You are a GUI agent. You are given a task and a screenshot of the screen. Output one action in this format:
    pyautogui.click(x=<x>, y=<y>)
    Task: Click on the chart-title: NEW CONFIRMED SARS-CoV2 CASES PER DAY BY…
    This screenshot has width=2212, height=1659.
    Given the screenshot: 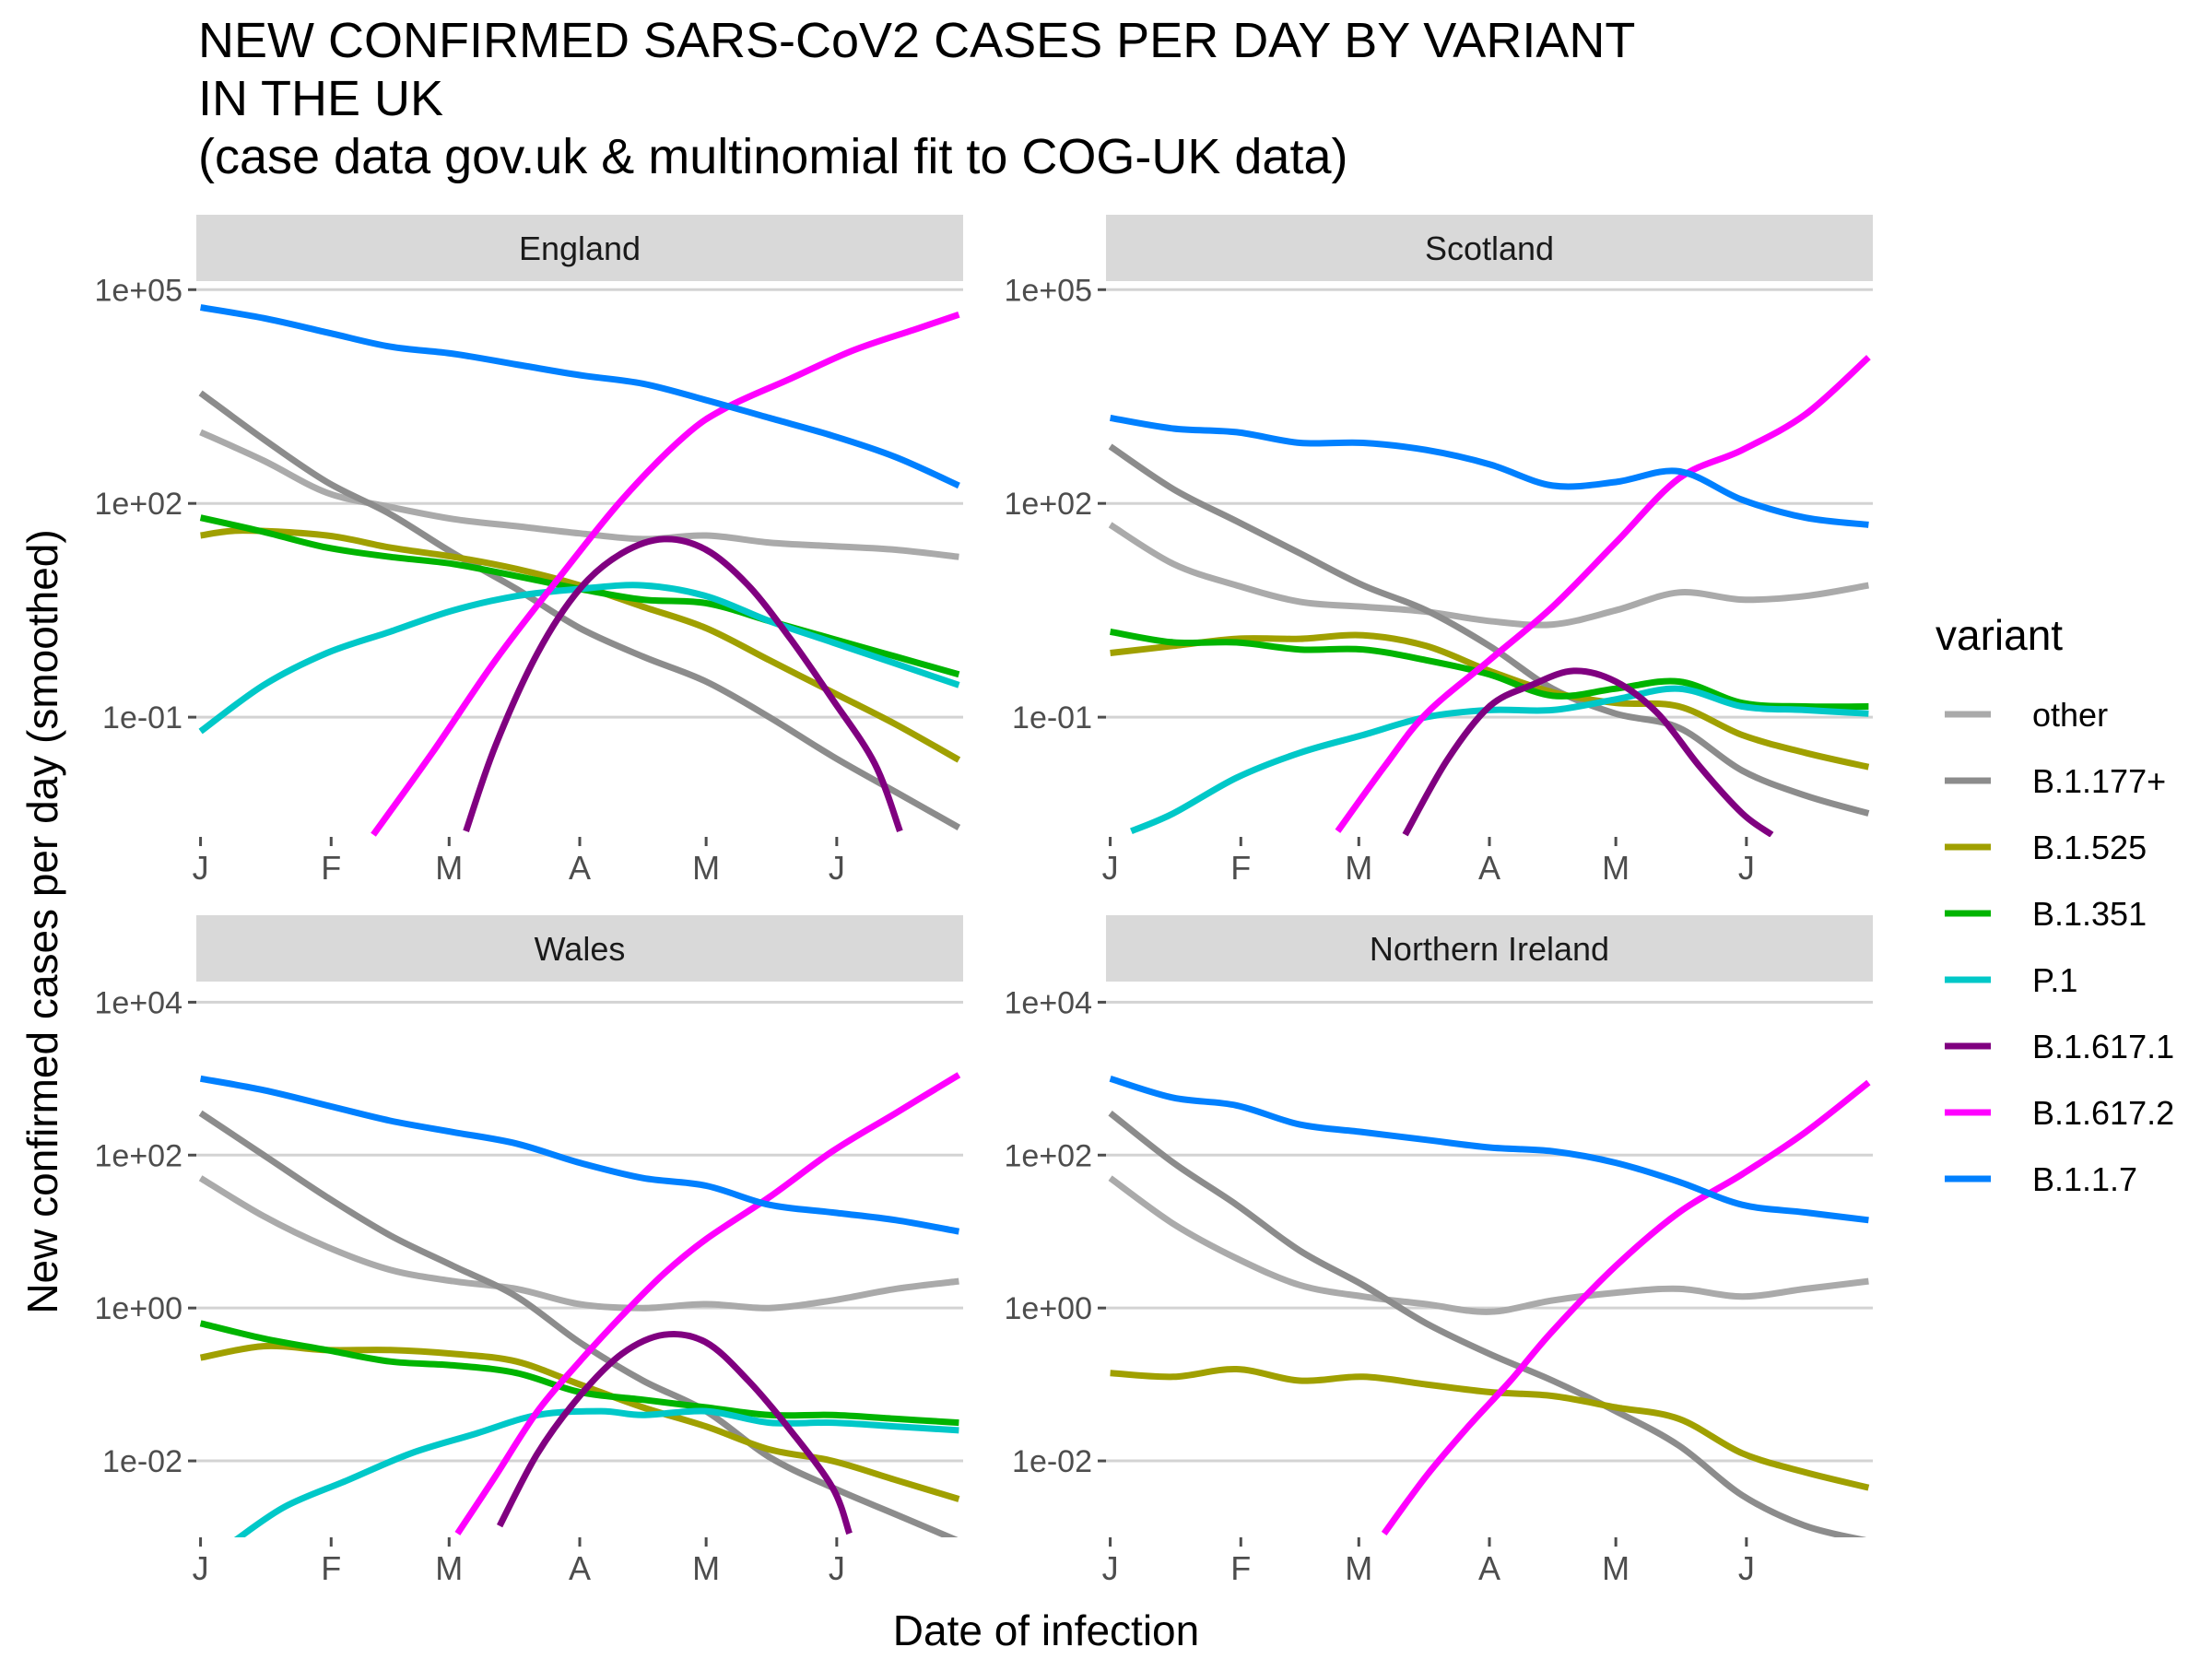 What is the action you would take?
    pyautogui.click(x=916, y=98)
    